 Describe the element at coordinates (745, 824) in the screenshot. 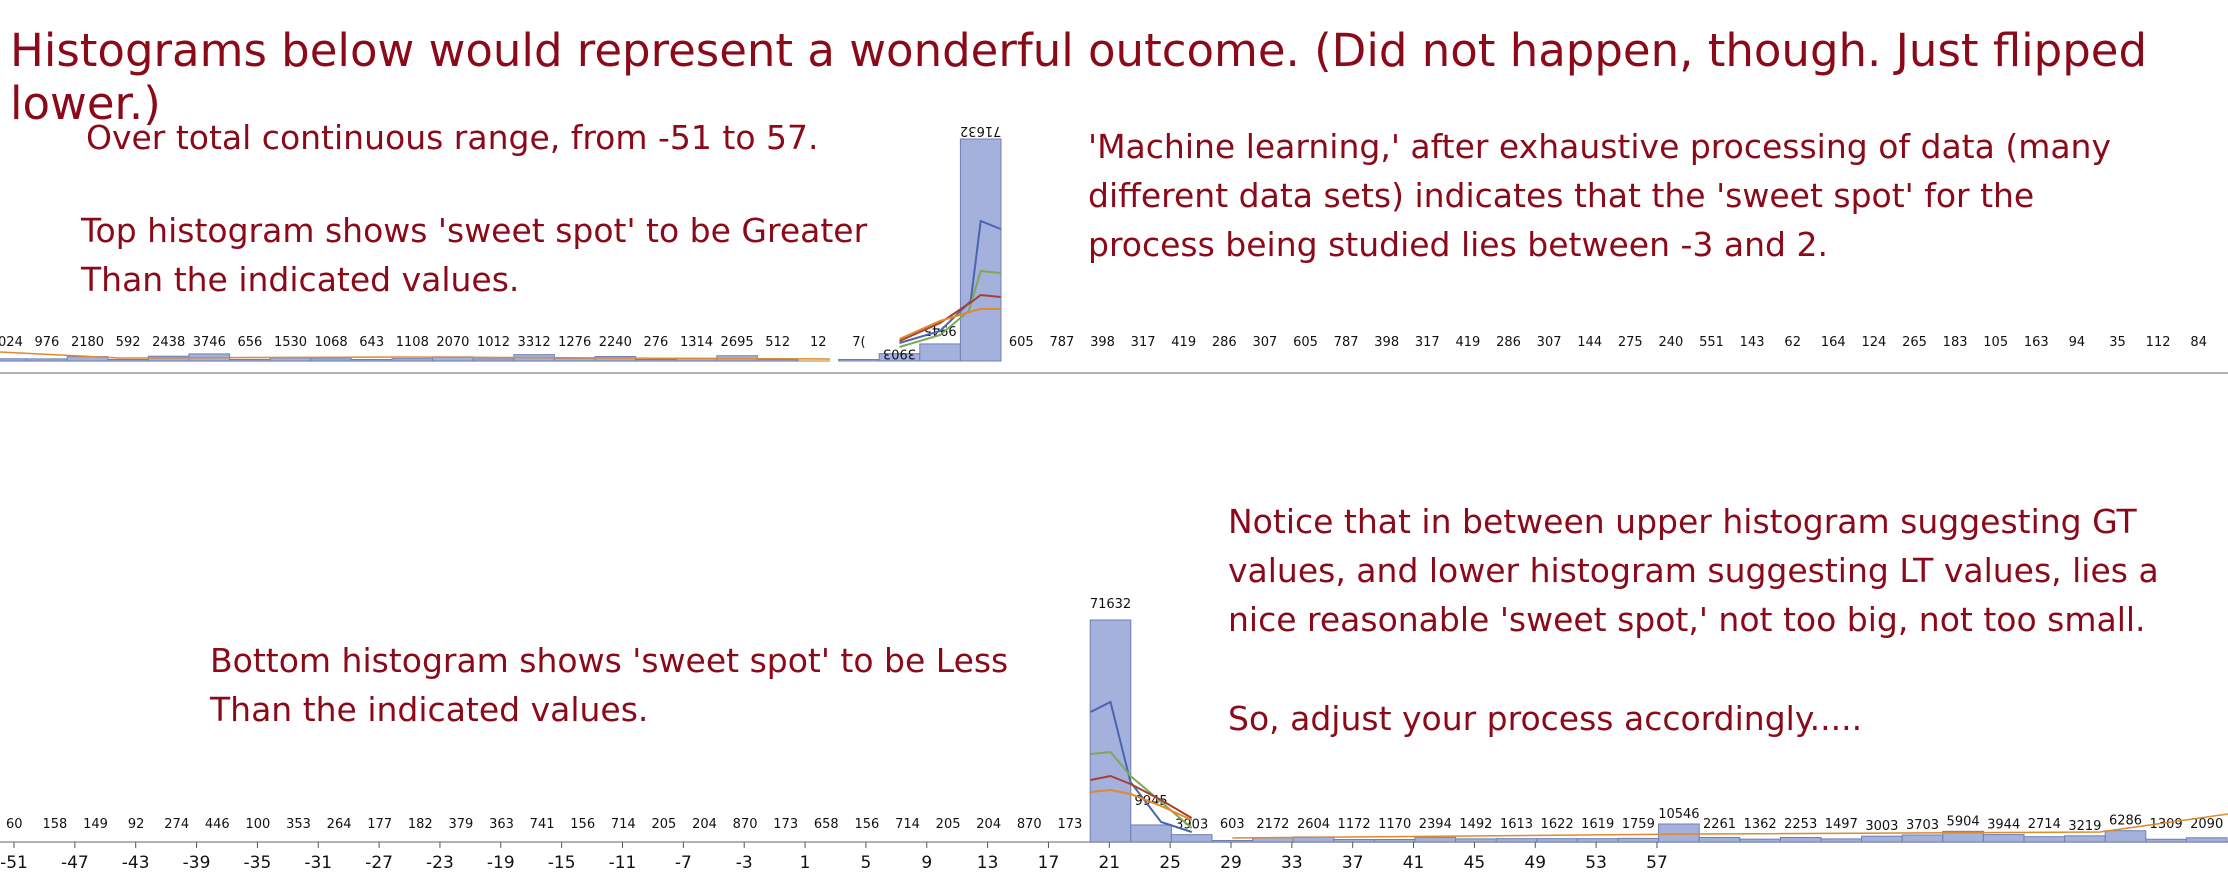

I see `bottom-bar-label: 870` at that location.